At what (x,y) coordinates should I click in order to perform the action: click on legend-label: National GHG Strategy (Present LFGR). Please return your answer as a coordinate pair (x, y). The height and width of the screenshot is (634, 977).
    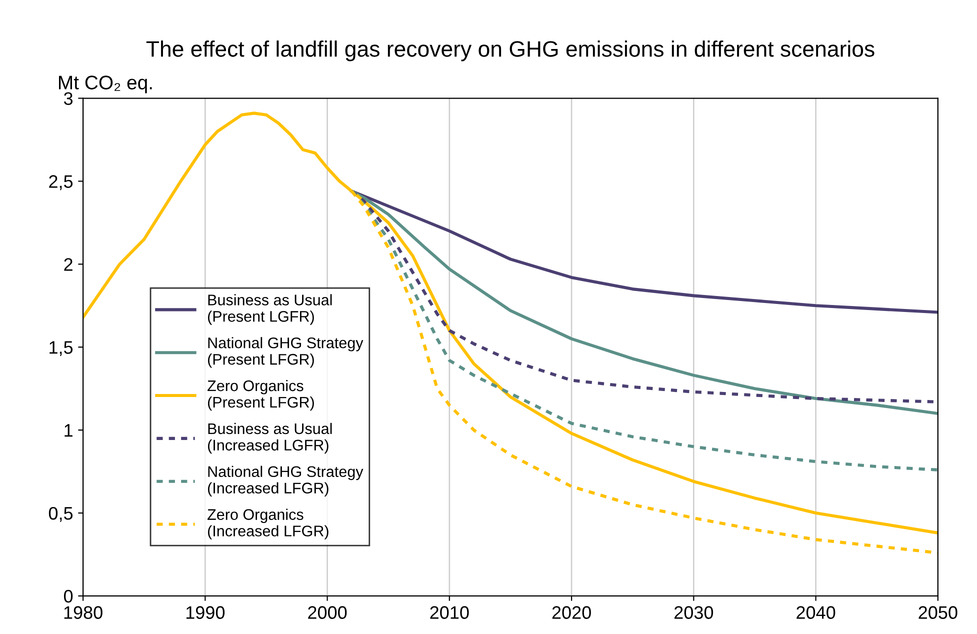
    Looking at the image, I should click on (286, 352).